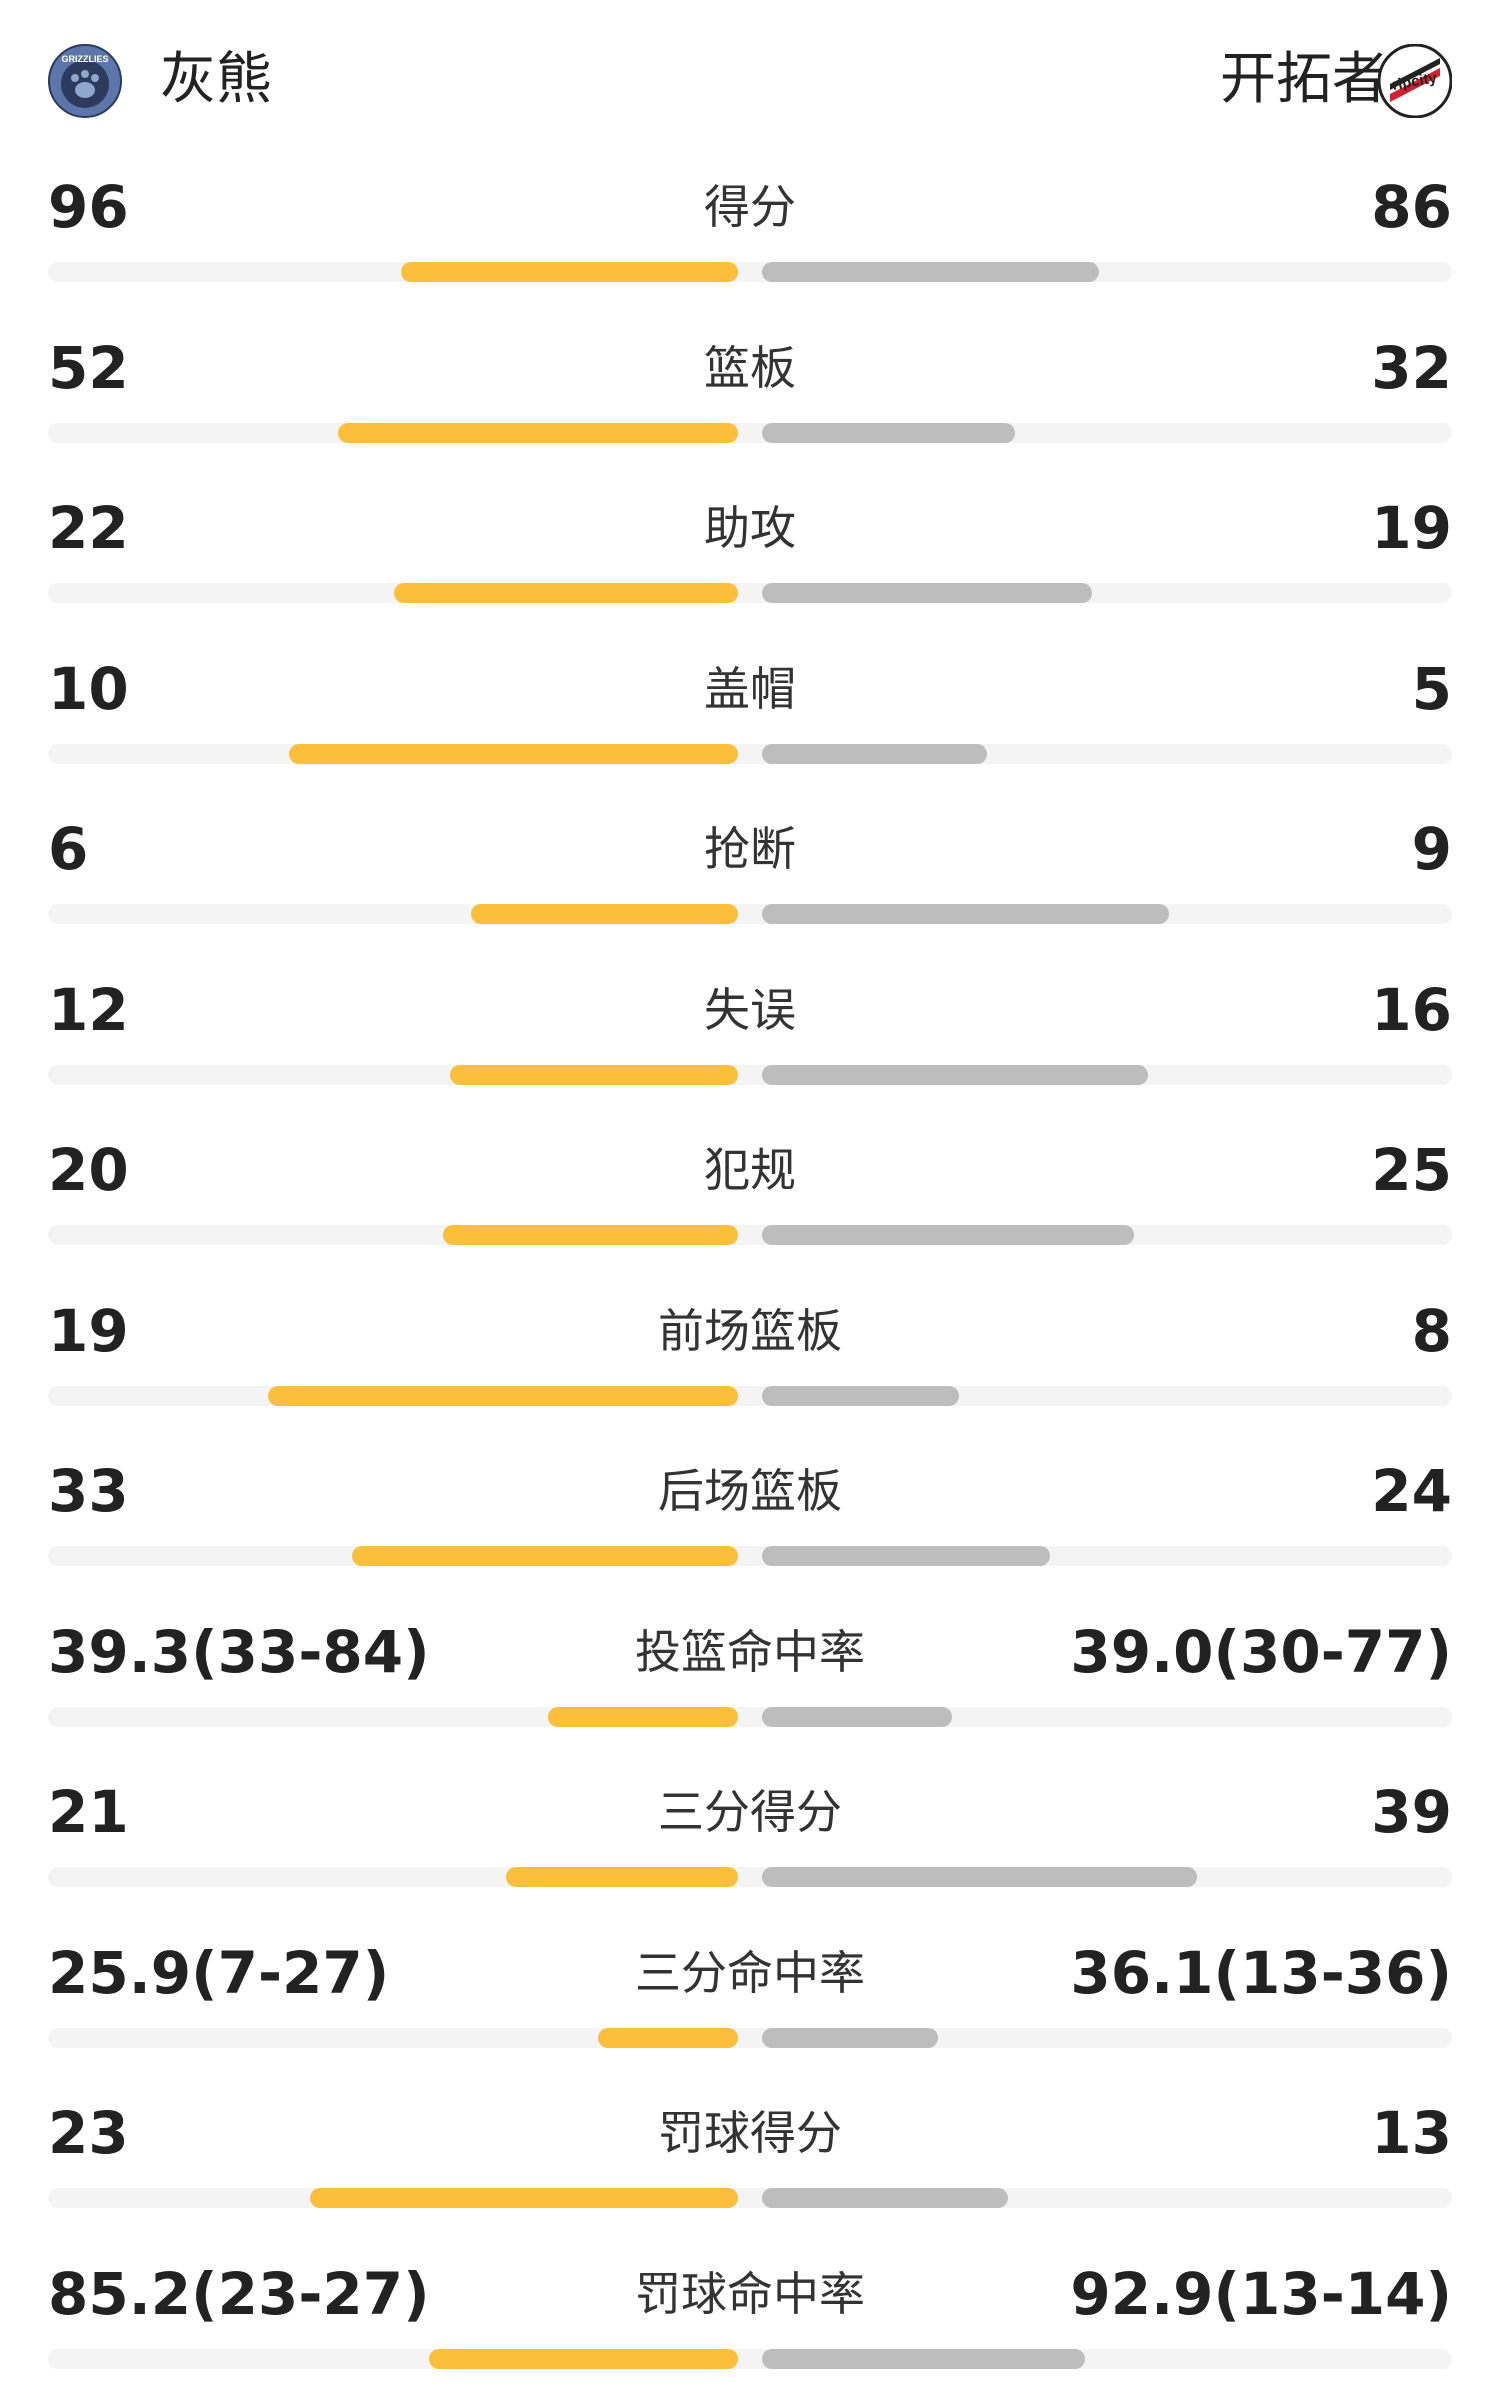  I want to click on away-stat-value: 32, so click(1411, 367).